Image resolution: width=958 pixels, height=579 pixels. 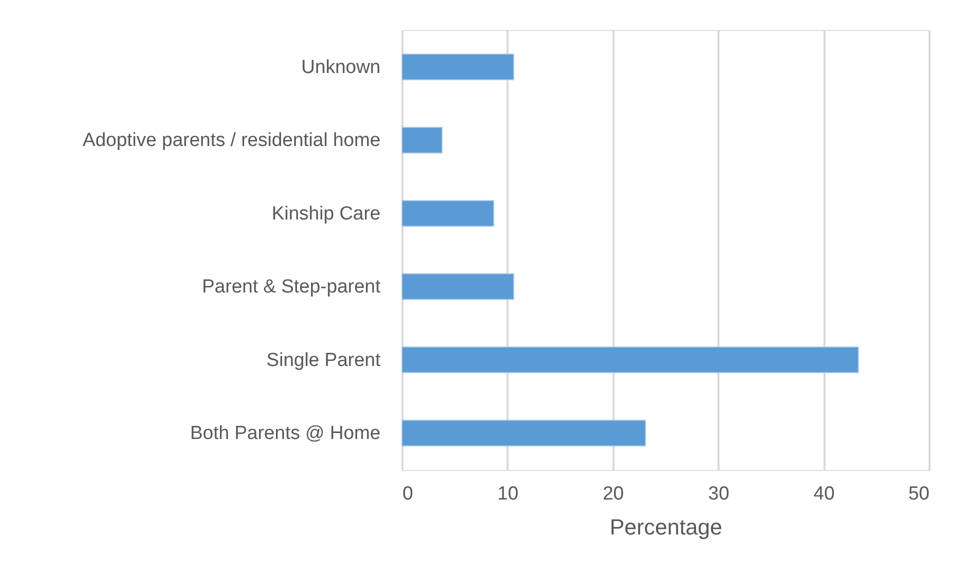 I want to click on x-tick-label: 20, so click(x=613, y=494).